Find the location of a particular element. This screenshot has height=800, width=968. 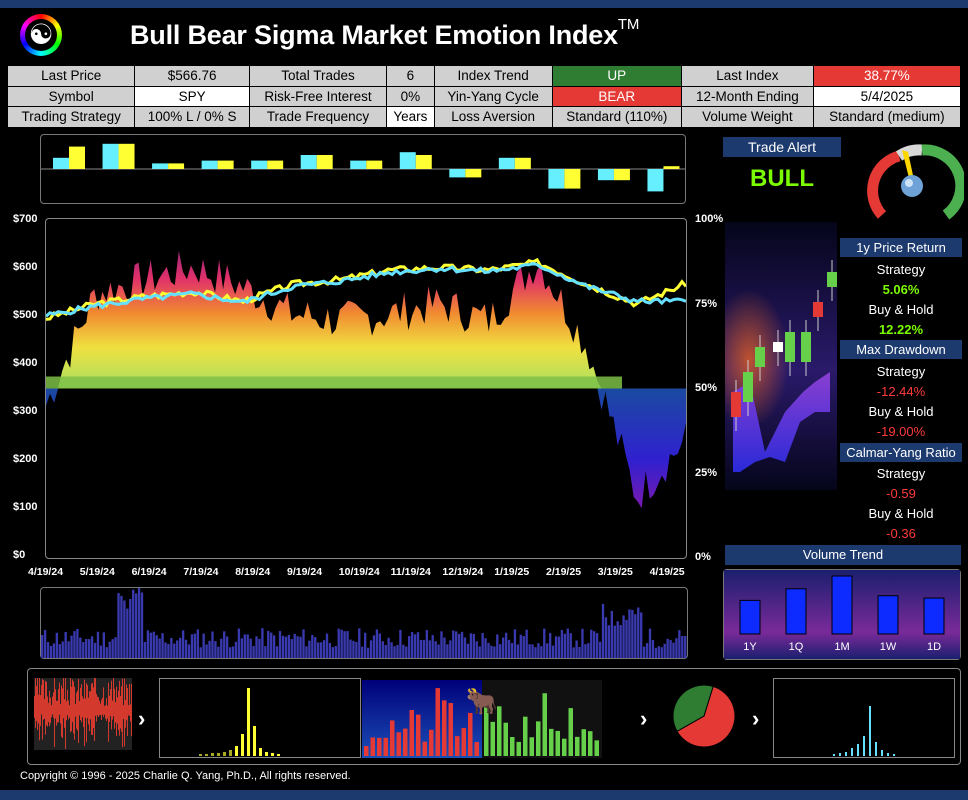

x-axis-tick: 4/19/25 is located at coordinates (667, 572).